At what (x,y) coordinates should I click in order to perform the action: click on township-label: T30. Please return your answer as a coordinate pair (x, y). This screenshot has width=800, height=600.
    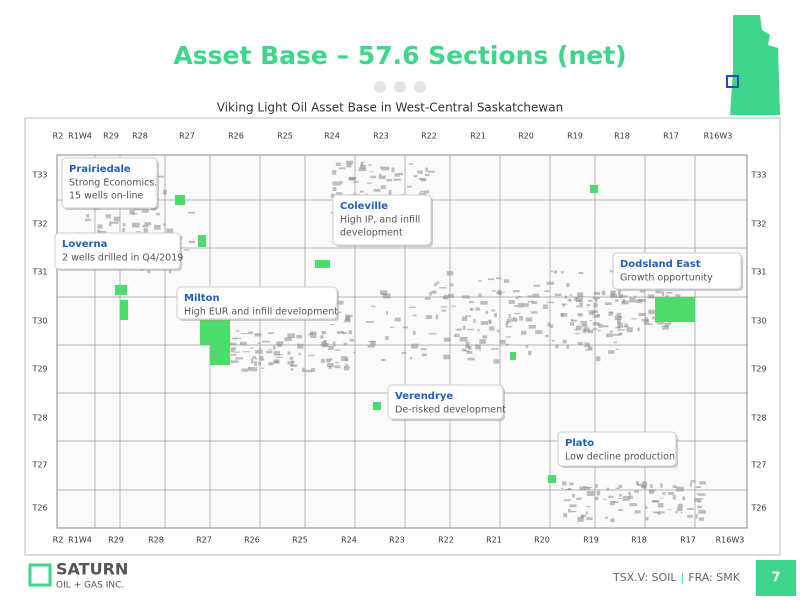
    Looking at the image, I should click on (39, 321).